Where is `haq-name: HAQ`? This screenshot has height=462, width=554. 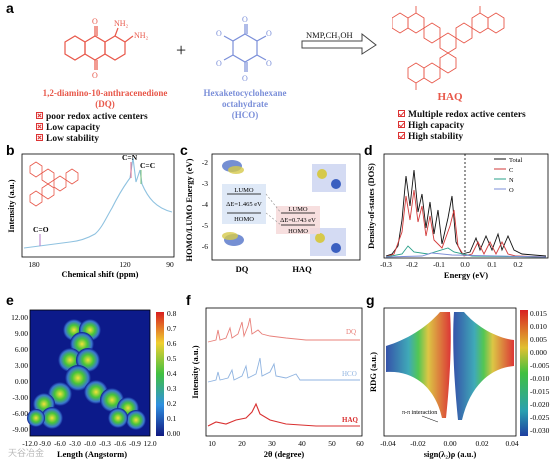 haq-name: HAQ is located at coordinates (450, 97).